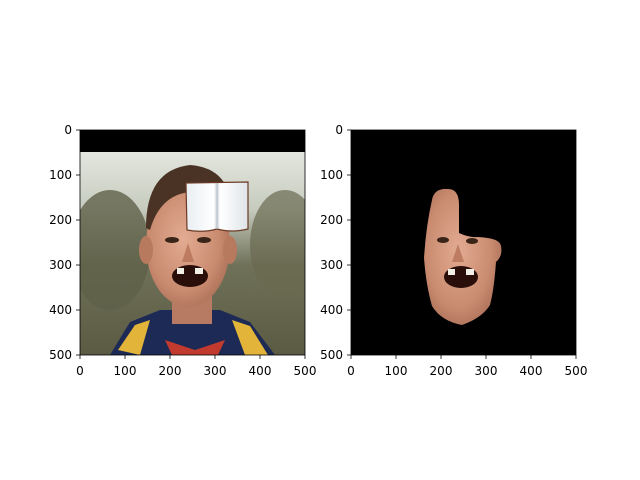 Image resolution: width=640 pixels, height=480 pixels. Describe the element at coordinates (458, 253) in the screenshot. I see `segmented-nose` at that location.